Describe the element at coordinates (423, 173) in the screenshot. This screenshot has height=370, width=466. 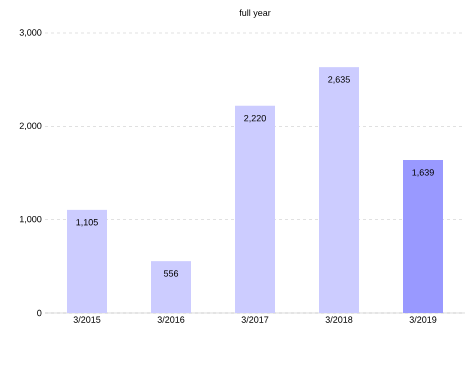
I see `data-label: 1,639` at that location.